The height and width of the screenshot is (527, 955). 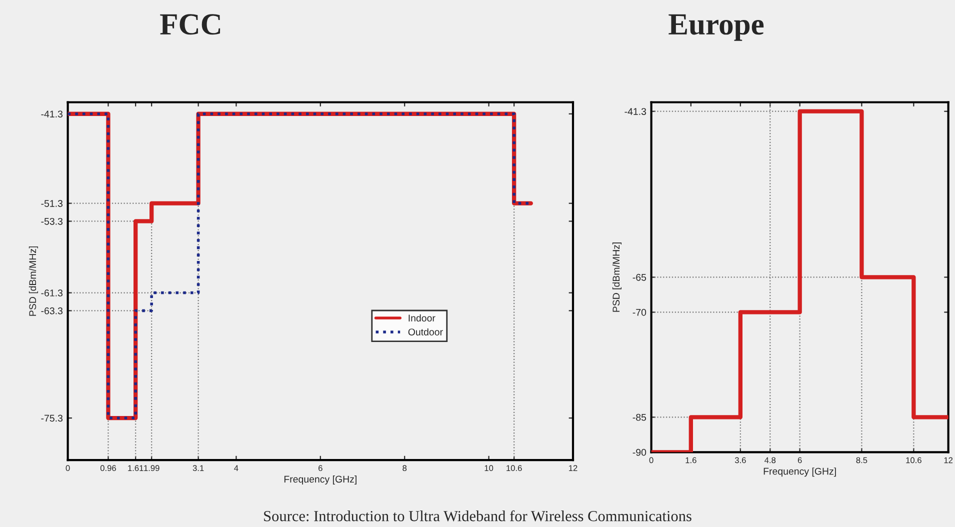 What do you see at coordinates (190, 24) in the screenshot?
I see `chart-title: FCC` at bounding box center [190, 24].